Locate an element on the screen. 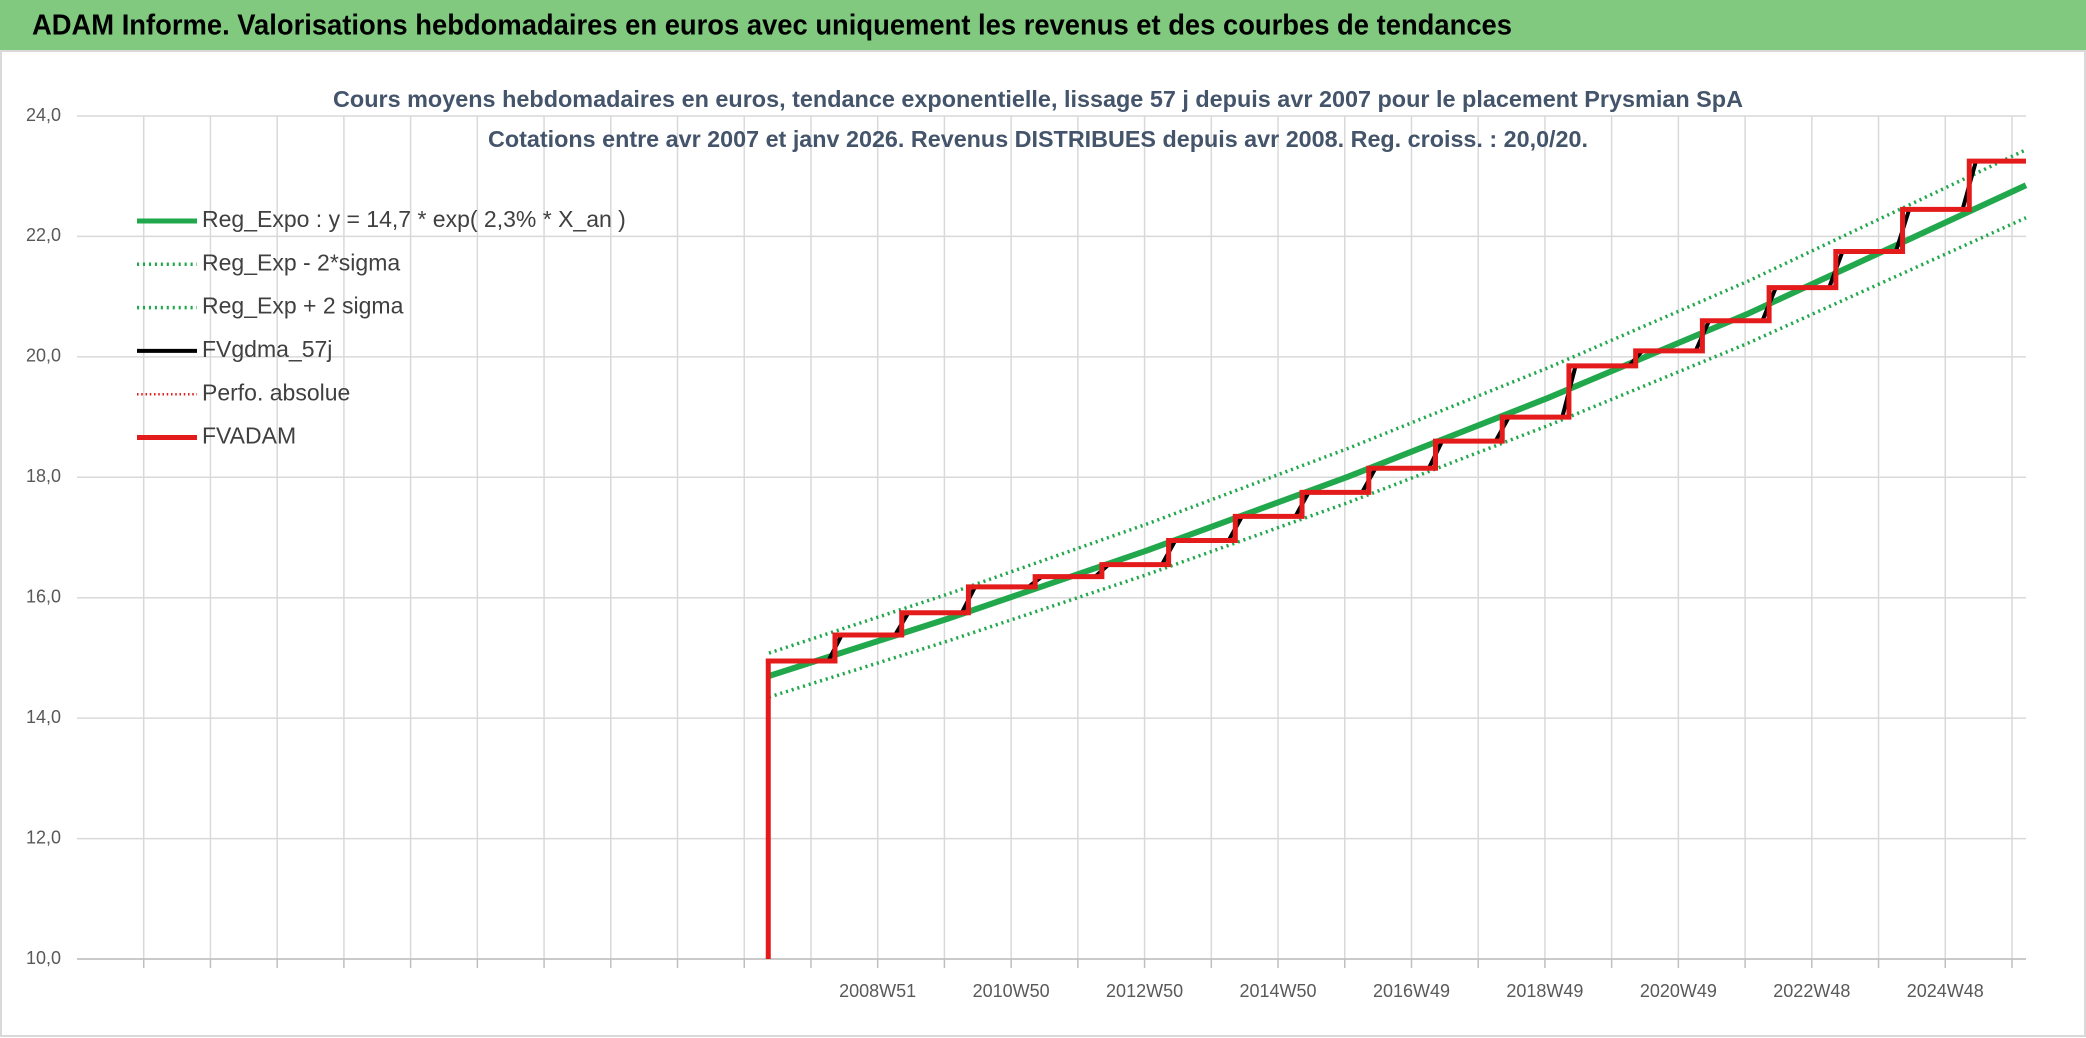 The height and width of the screenshot is (1038, 2086). y-tick-label: 10,0 is located at coordinates (43, 958).